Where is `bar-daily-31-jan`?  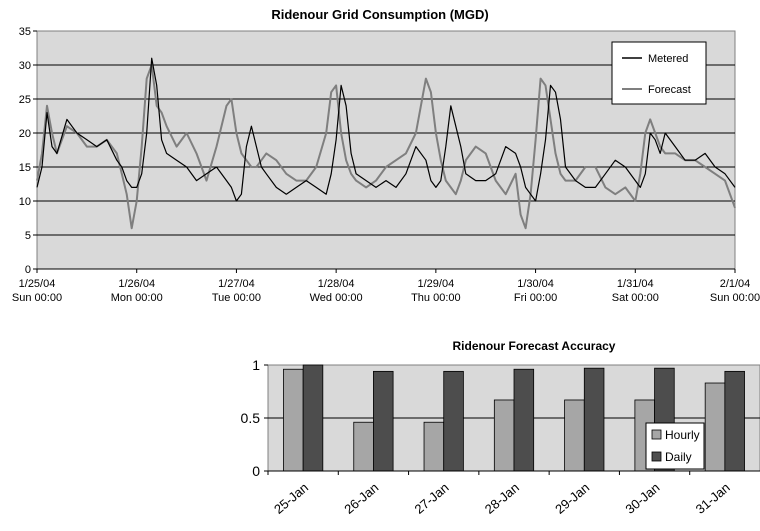 bar-daily-31-jan is located at coordinates (734, 421).